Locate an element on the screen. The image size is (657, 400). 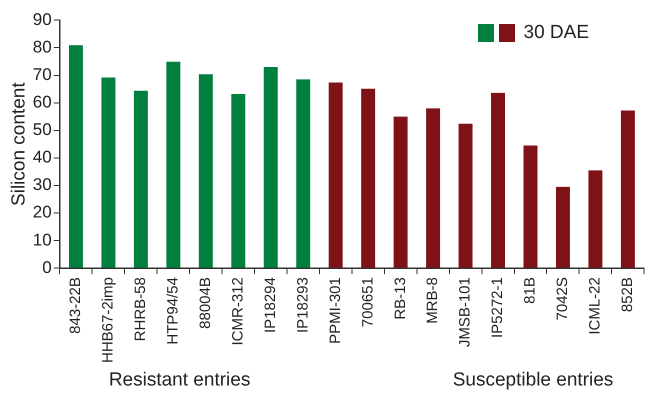
x-tick-label: IP18293 is located at coordinates (303, 305).